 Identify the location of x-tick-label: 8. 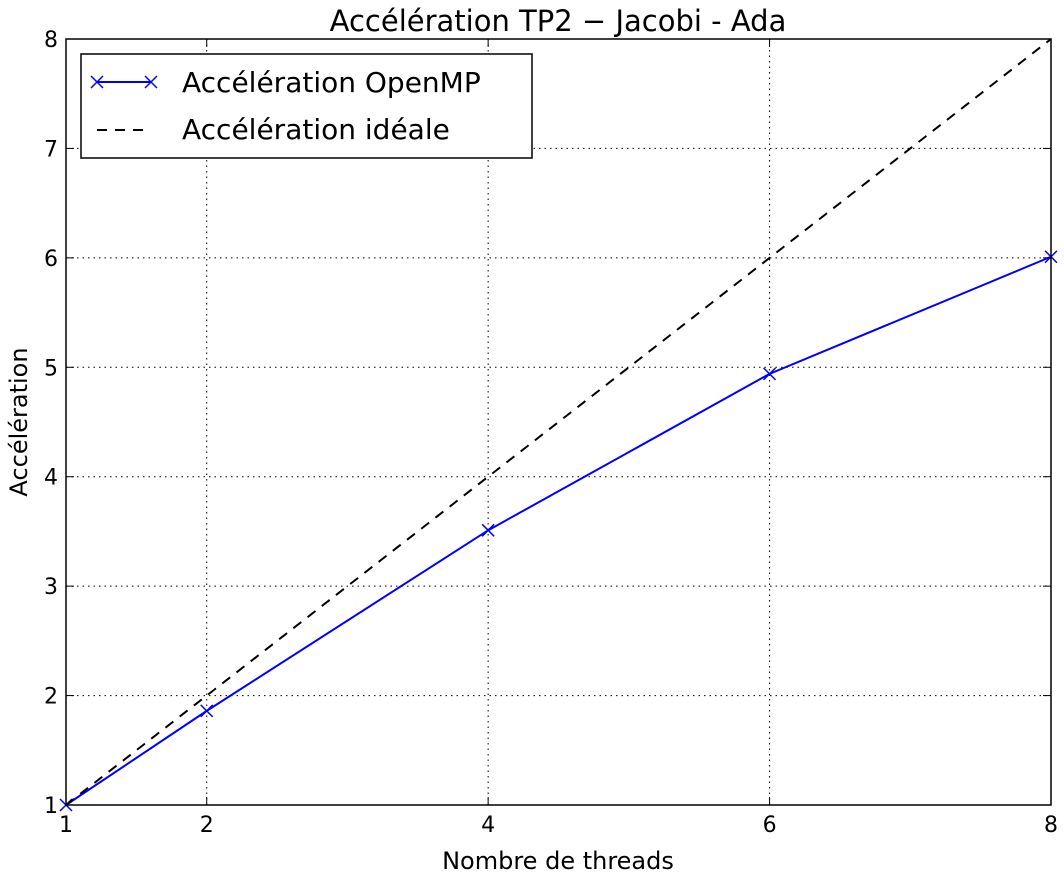
(1051, 825).